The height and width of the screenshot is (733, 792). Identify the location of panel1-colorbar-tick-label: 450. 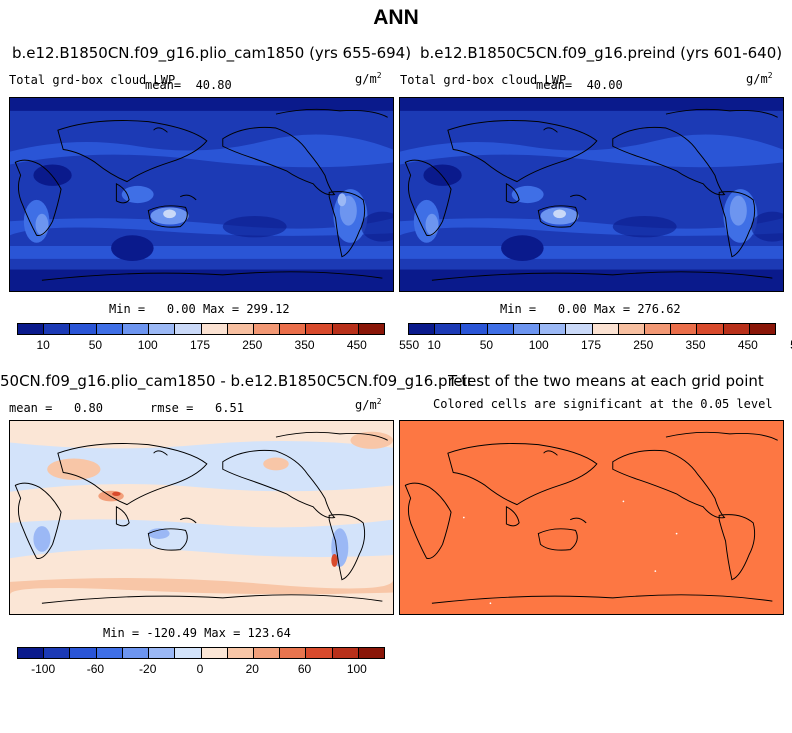
(356, 345).